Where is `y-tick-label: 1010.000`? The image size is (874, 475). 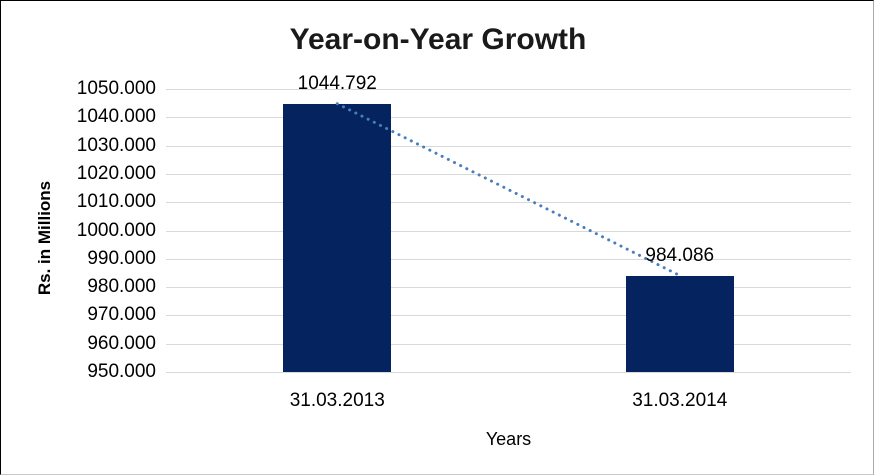
y-tick-label: 1010.000 is located at coordinates (116, 202).